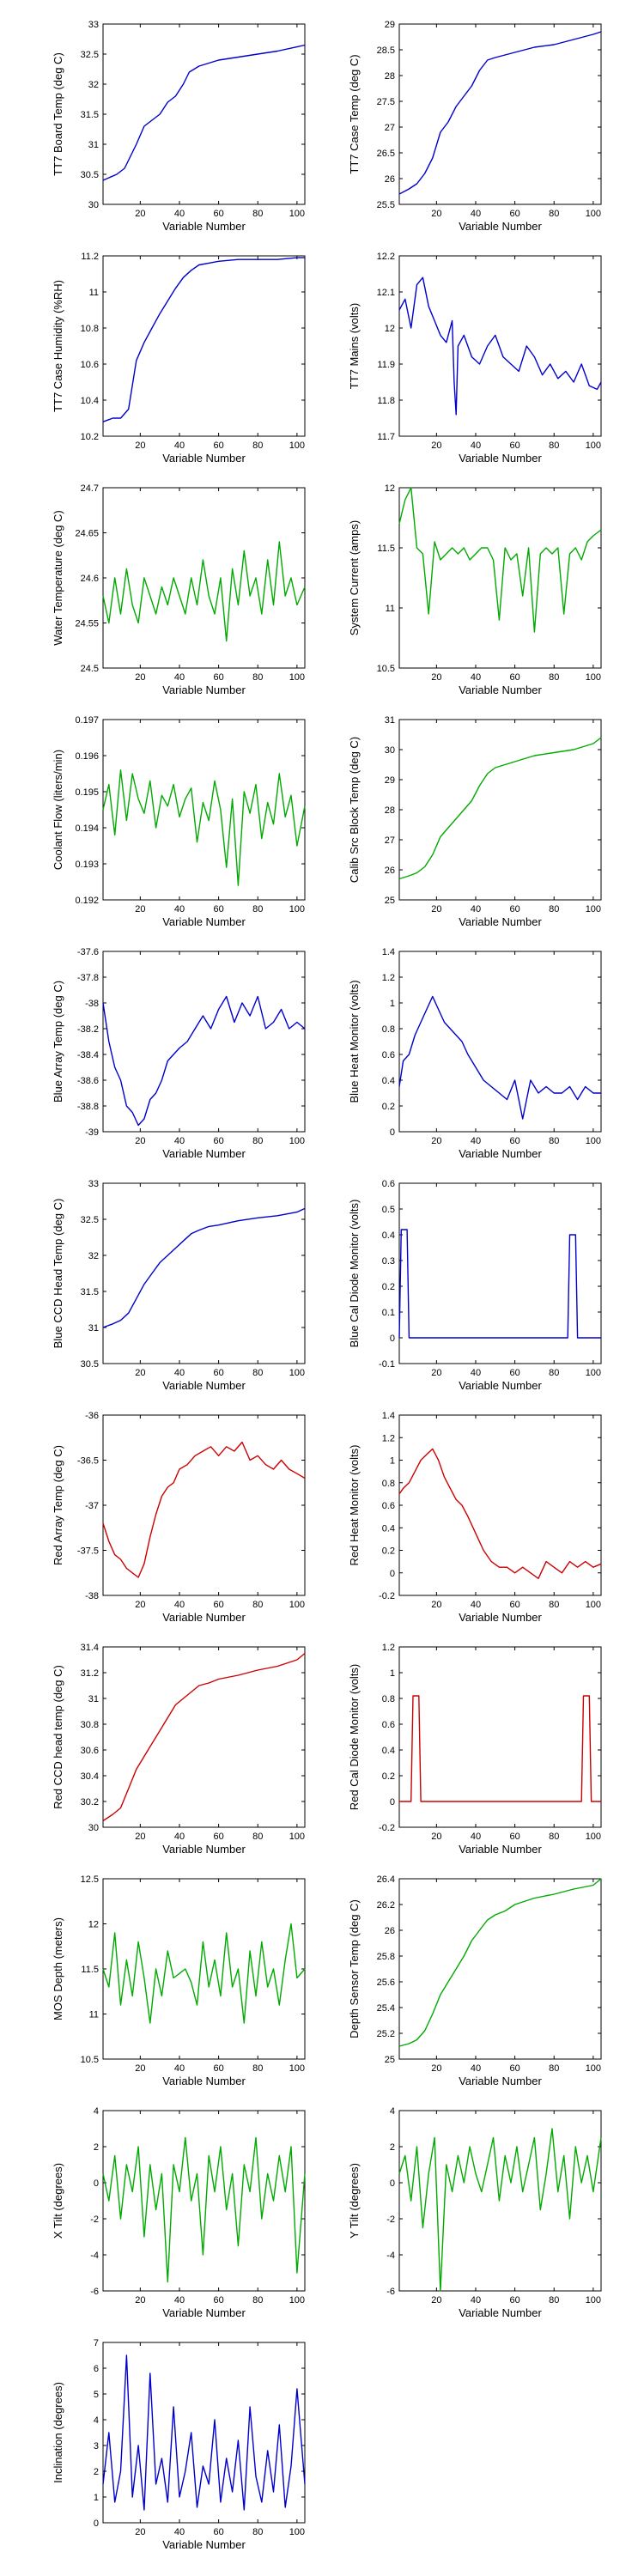 This screenshot has width=644, height=2576. Describe the element at coordinates (386, 2009) in the screenshot. I see `y-tick-label: 25.4` at that location.